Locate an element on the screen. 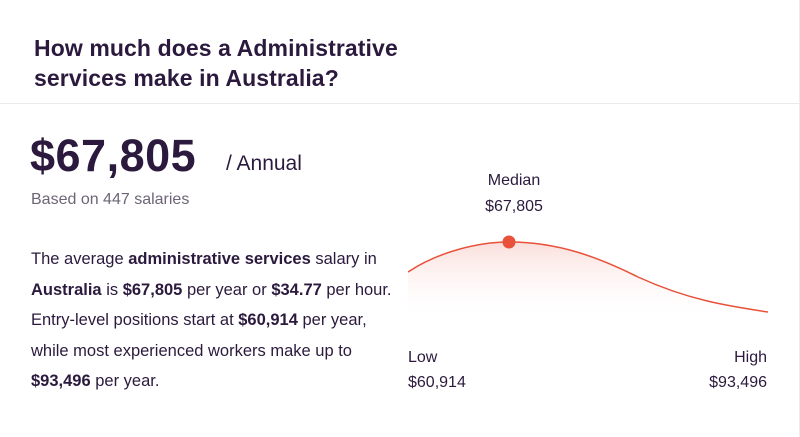 The width and height of the screenshot is (800, 437). high-value: $93,496 is located at coordinates (738, 382).